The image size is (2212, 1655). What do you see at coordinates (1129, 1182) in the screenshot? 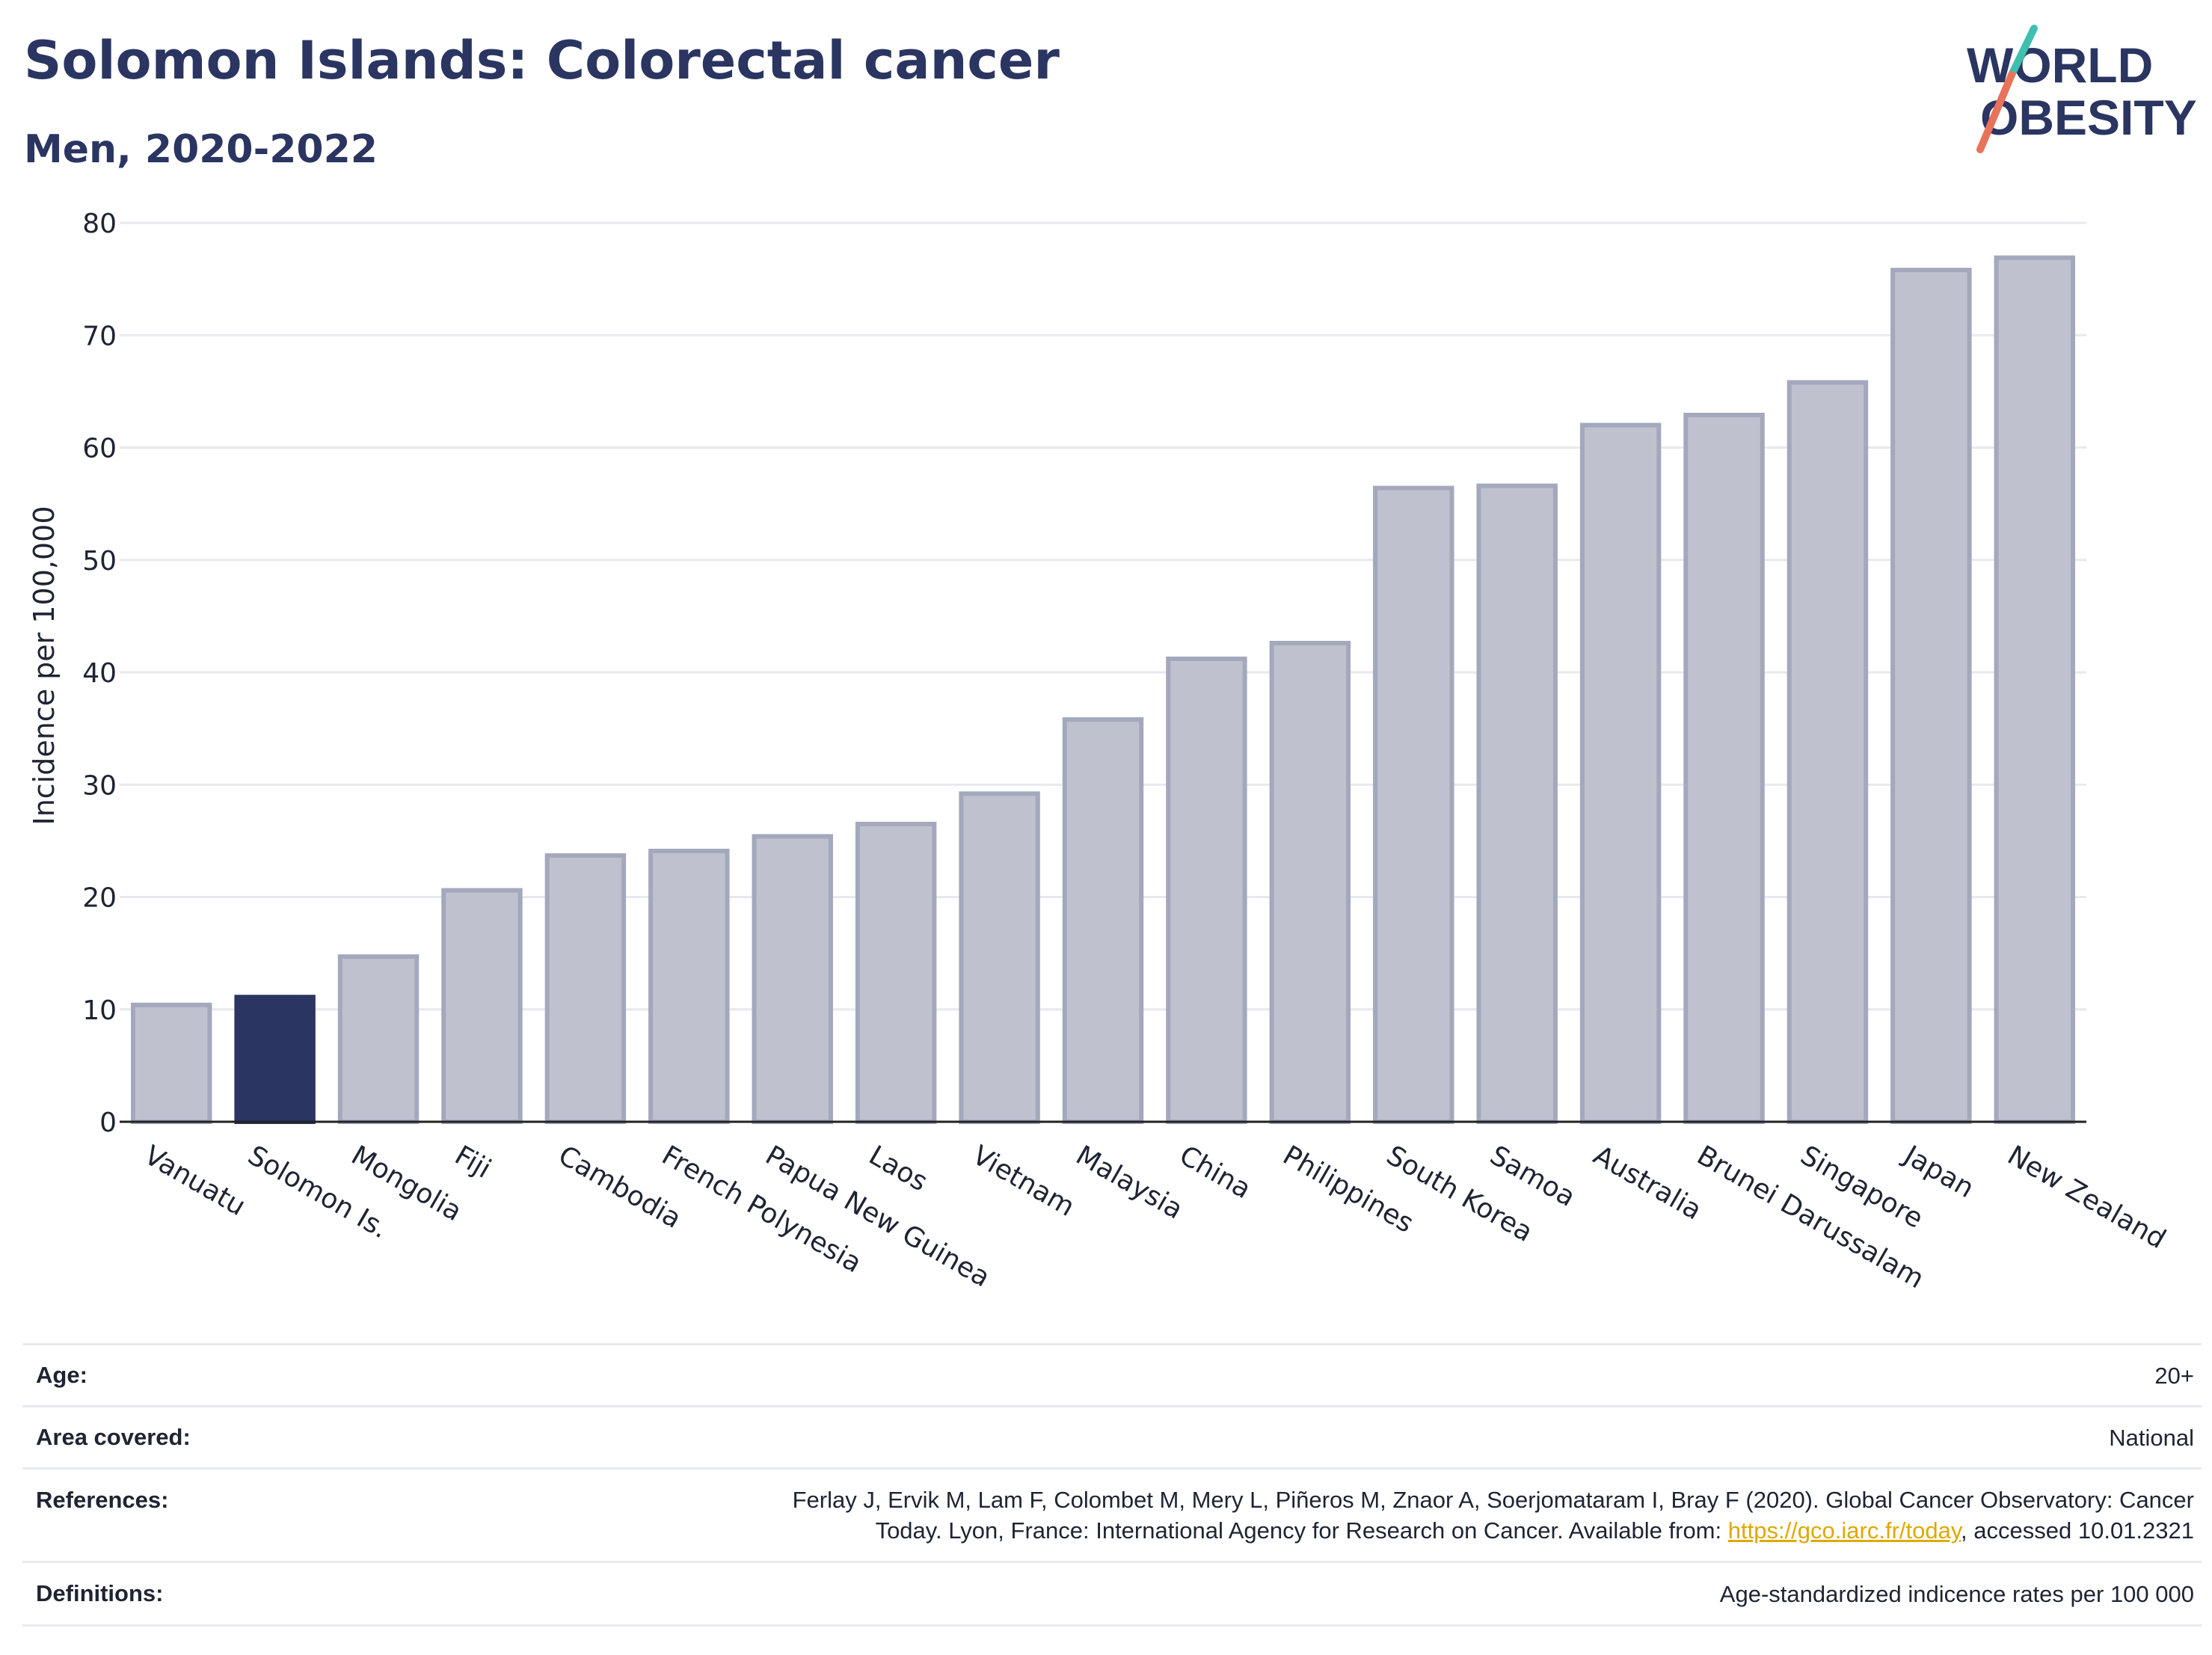
I see `x-tick-label: Malaysia` at bounding box center [1129, 1182].